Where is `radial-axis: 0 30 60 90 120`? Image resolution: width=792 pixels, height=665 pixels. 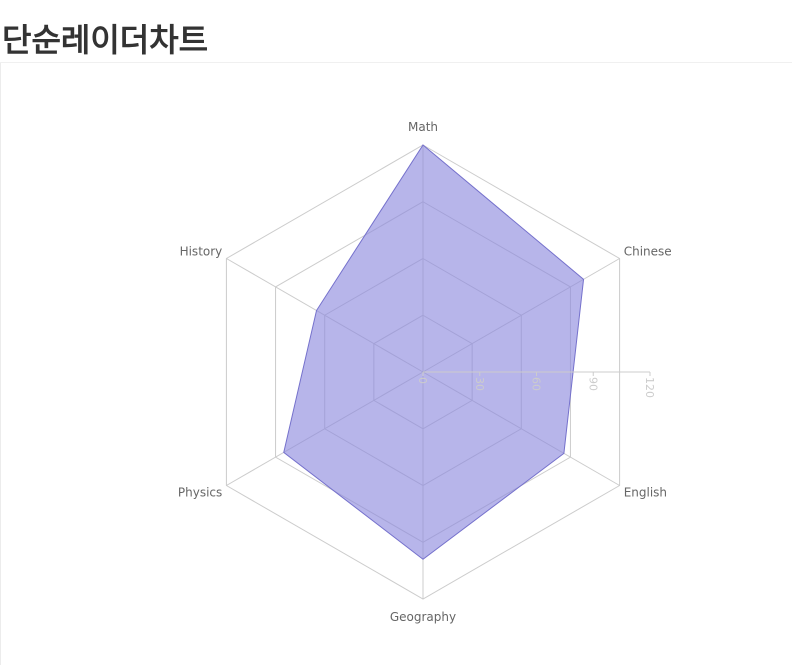
radial-axis: 0 30 60 90 120 is located at coordinates (536, 384).